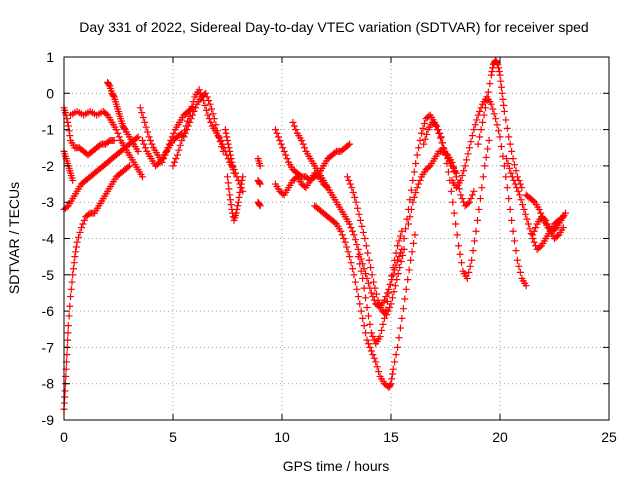 The image size is (640, 480). What do you see at coordinates (48, 202) in the screenshot?
I see `y-tick-label: -3` at bounding box center [48, 202].